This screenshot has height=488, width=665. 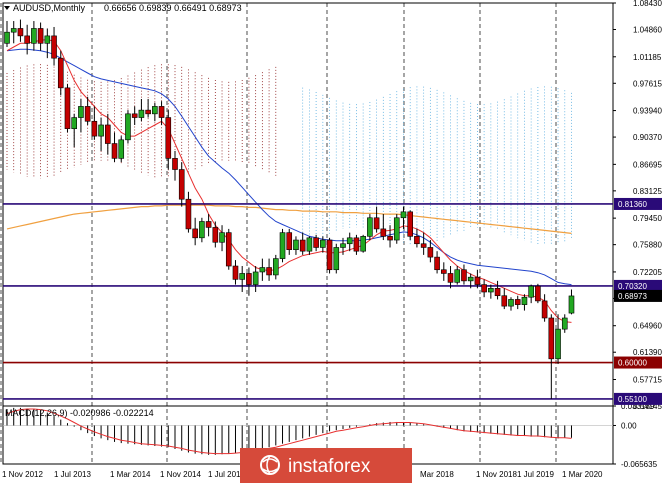 I want to click on price-tick-label: 0.83125, so click(x=647, y=191).